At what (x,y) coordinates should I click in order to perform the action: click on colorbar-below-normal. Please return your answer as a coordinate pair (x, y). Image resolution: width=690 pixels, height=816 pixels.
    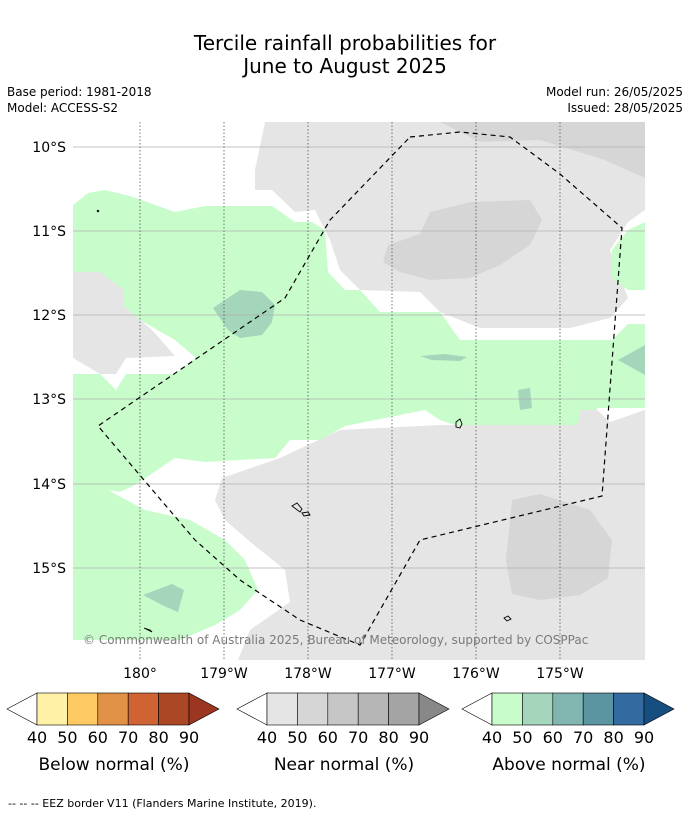
    Looking at the image, I should click on (113, 709).